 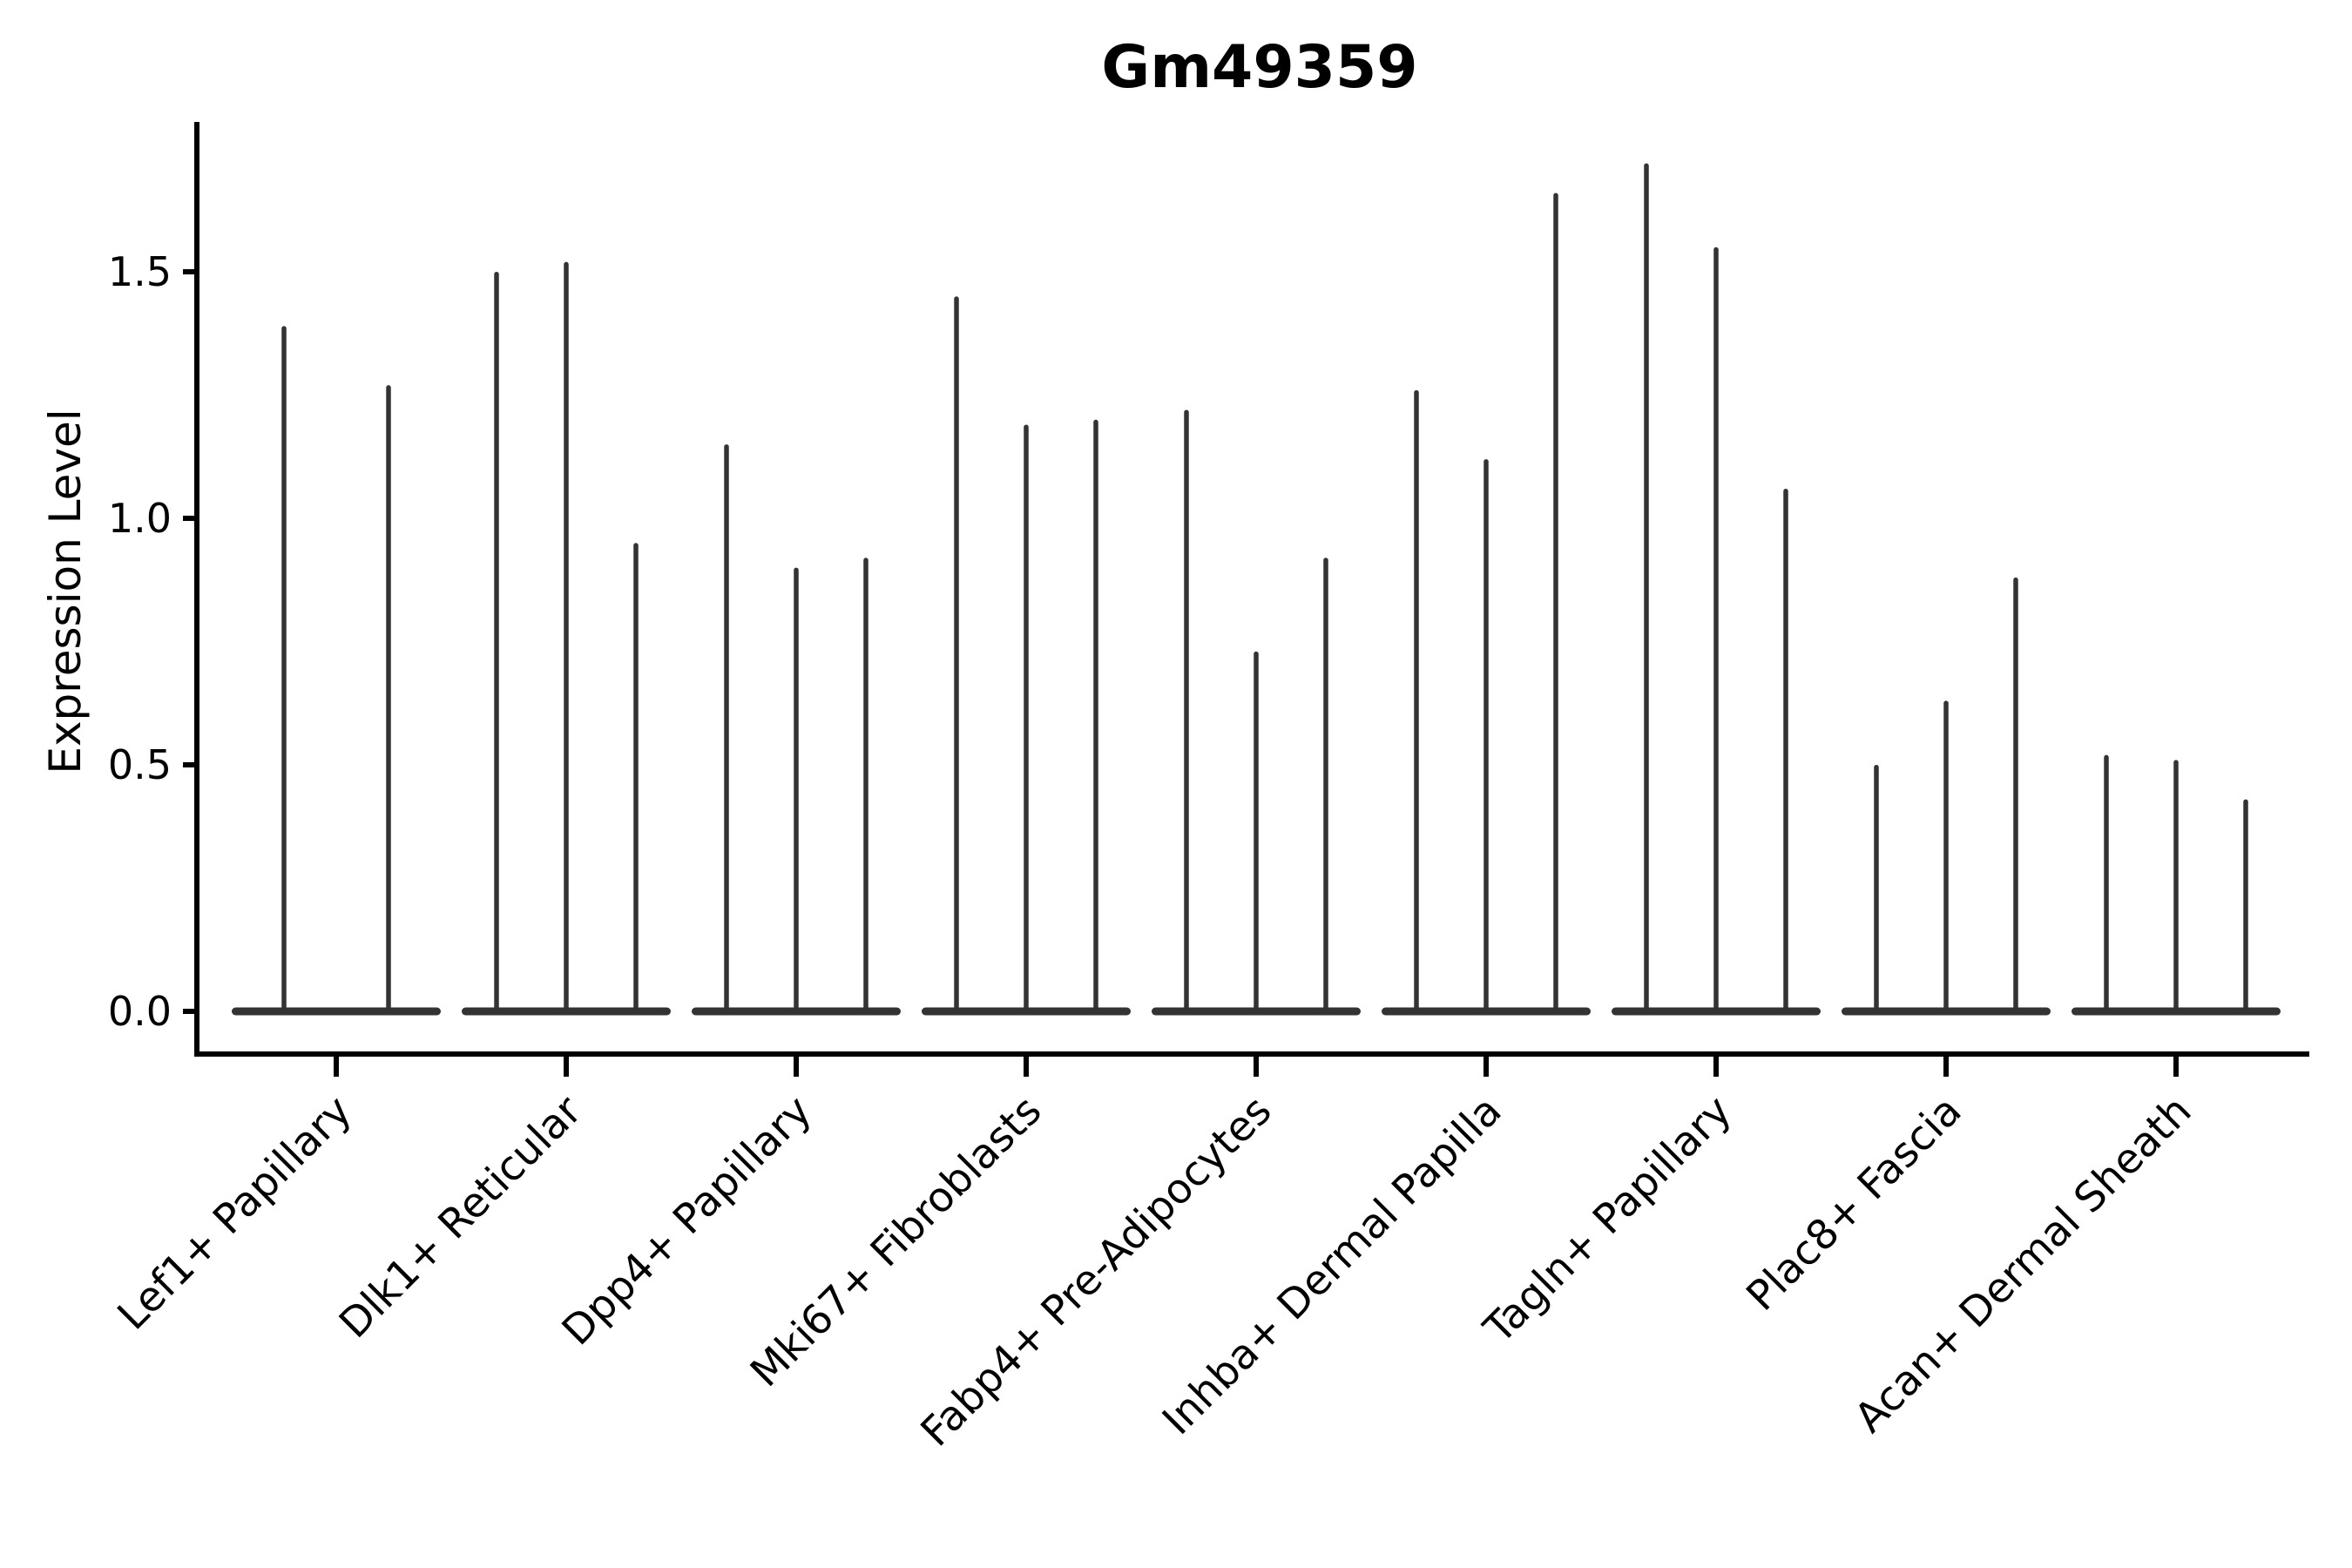 What do you see at coordinates (66, 591) in the screenshot?
I see `y-axis-label: Expression Level` at bounding box center [66, 591].